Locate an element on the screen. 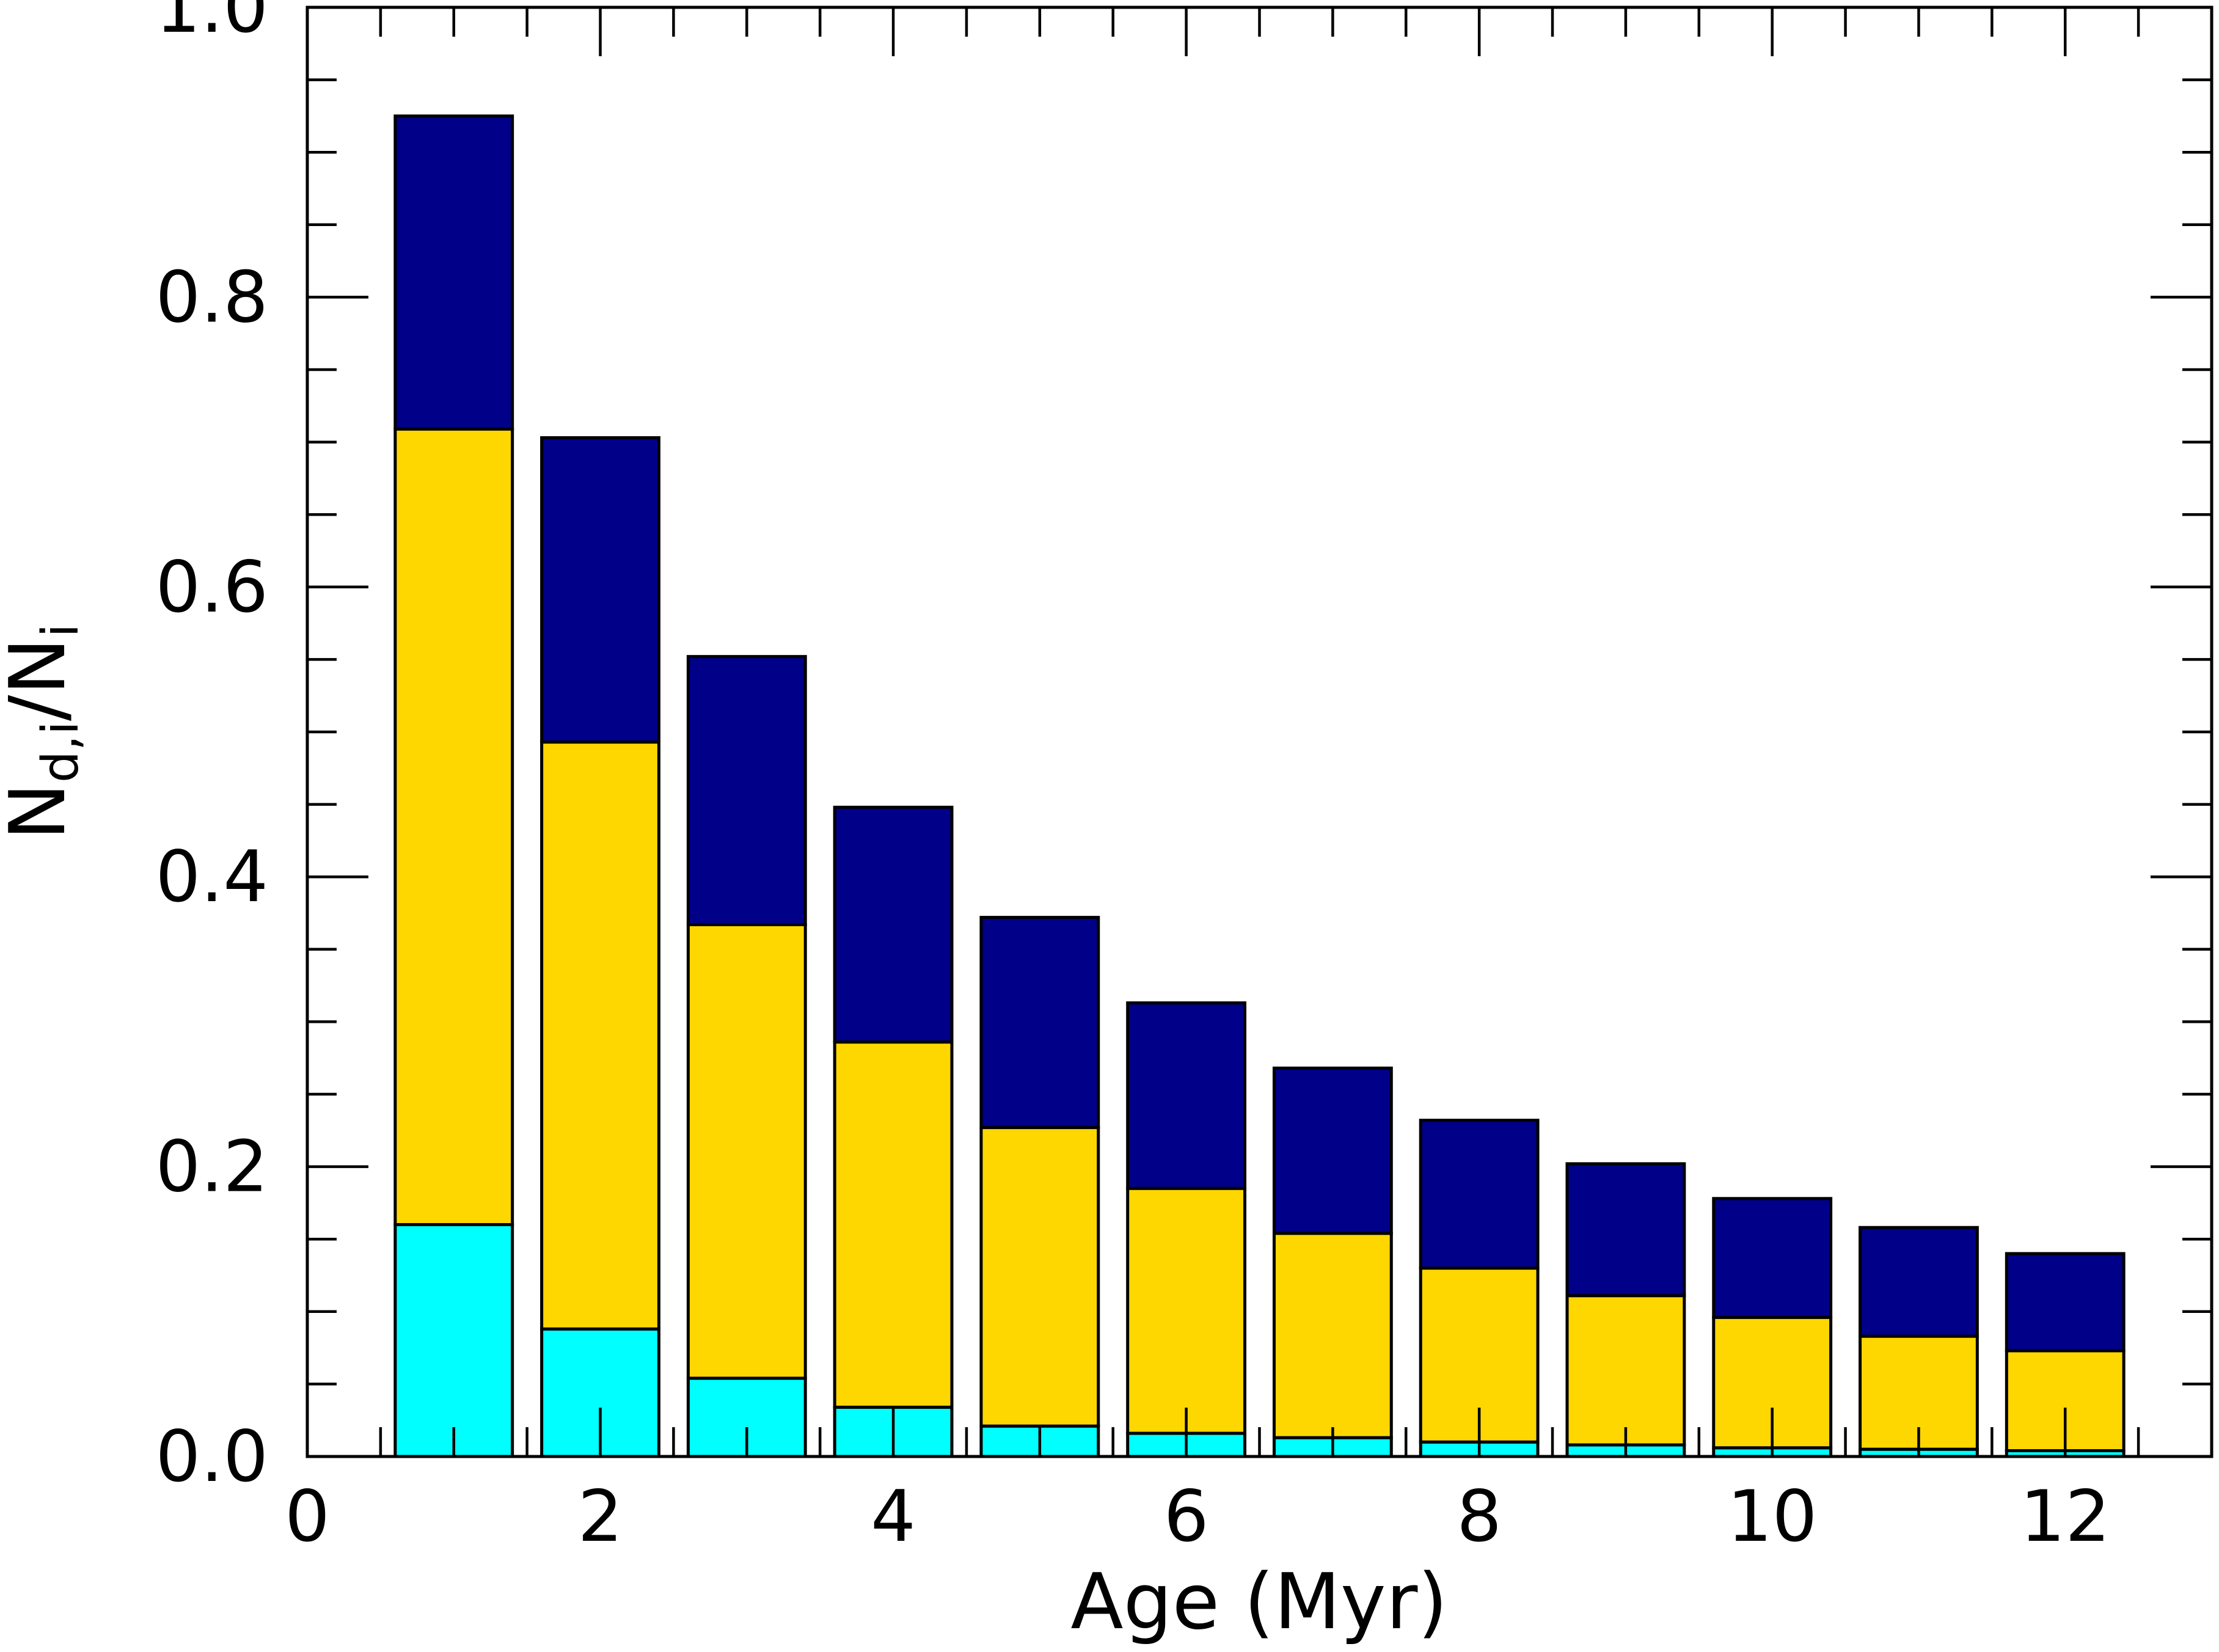  x-tick-label-12: 12 is located at coordinates (2065, 1516).